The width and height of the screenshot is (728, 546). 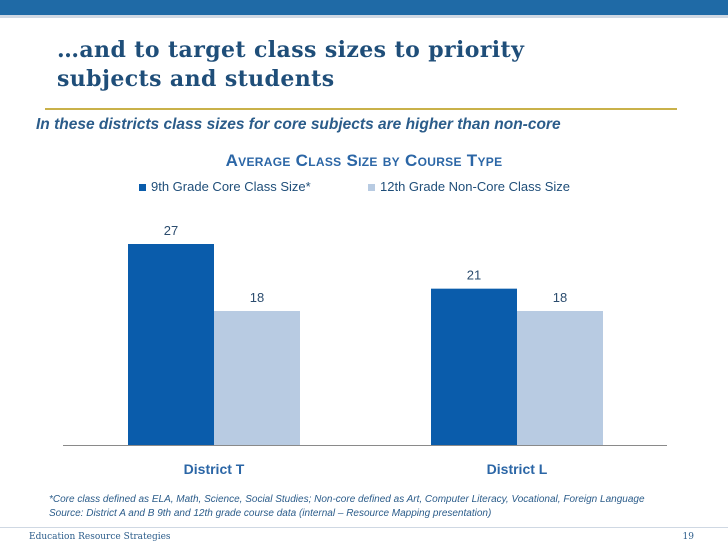 I want to click on data-label-district-t-series-1: 27, so click(x=171, y=230).